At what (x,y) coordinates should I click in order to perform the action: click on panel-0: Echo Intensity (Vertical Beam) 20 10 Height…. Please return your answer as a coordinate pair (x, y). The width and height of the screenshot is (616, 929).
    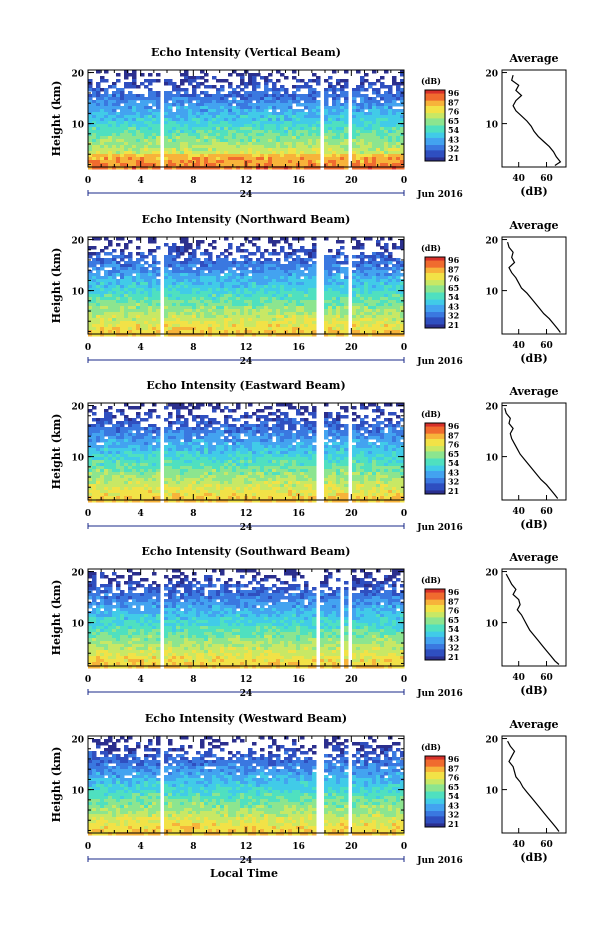
    Looking at the image, I should click on (308, 123).